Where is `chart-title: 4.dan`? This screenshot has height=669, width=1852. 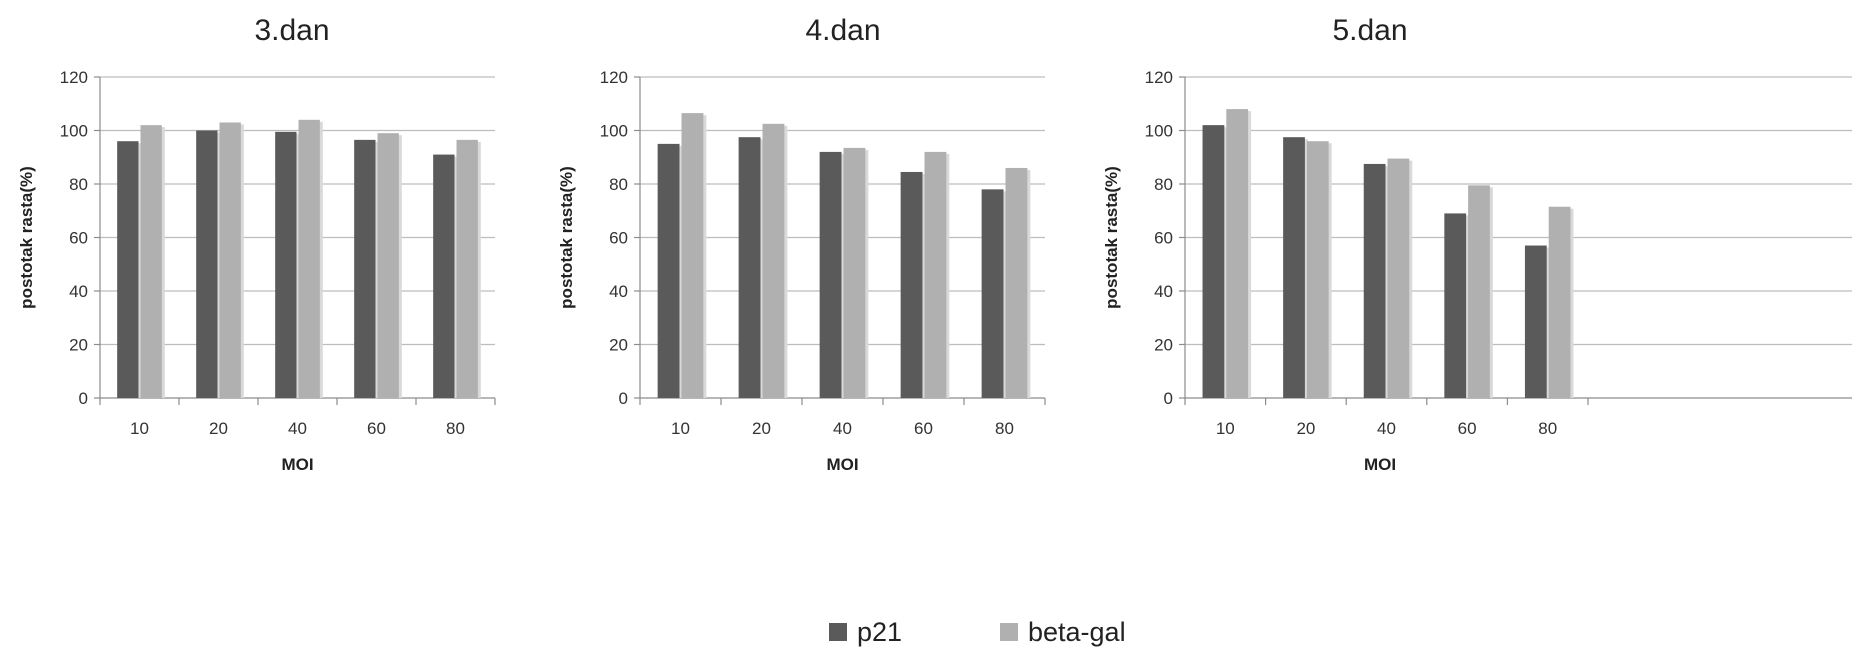
chart-title: 4.dan is located at coordinates (842, 30).